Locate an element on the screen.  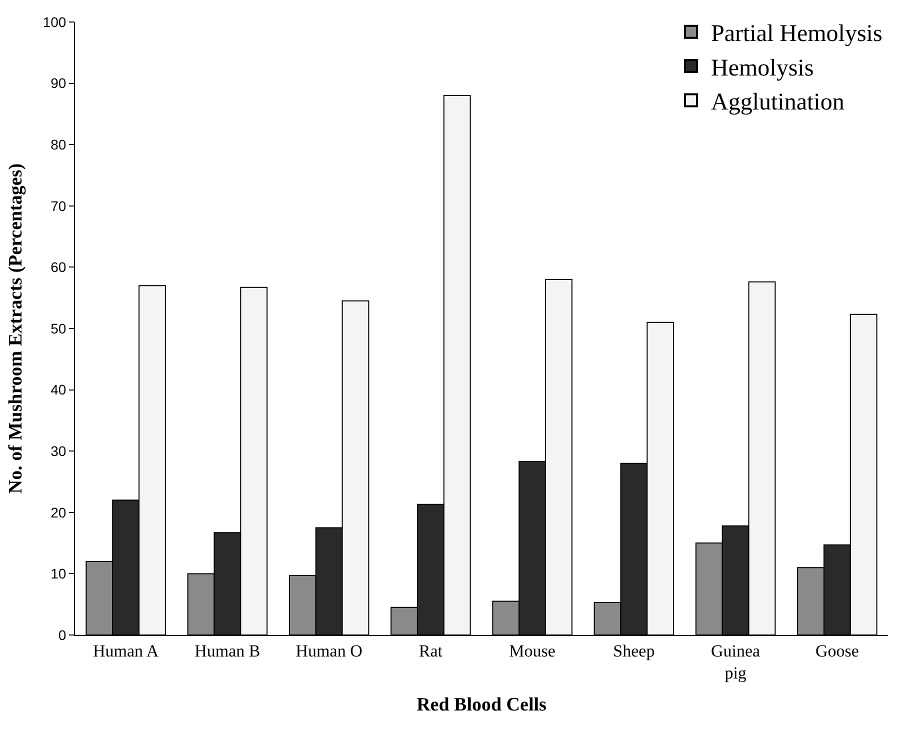
x-axis-title: Red Blood Cells is located at coordinates (481, 705).